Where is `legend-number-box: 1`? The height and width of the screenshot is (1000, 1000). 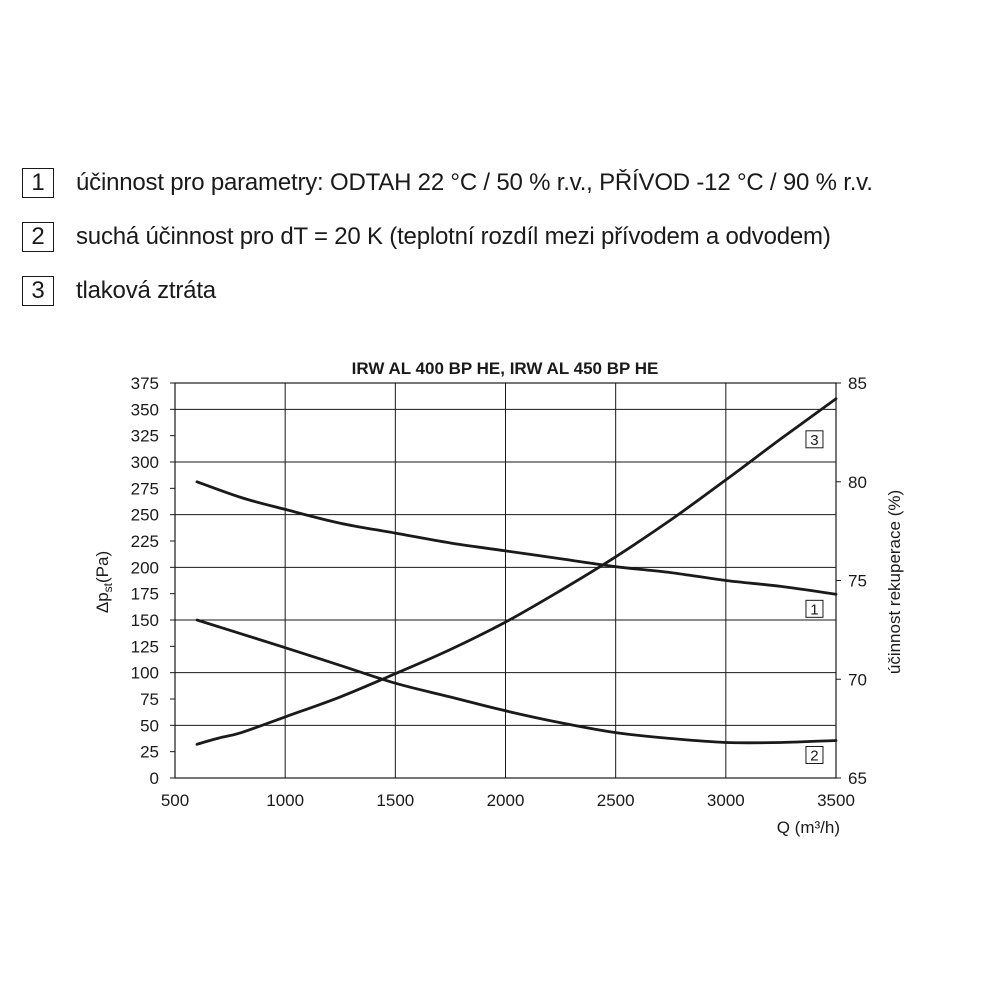 legend-number-box: 1 is located at coordinates (38, 183).